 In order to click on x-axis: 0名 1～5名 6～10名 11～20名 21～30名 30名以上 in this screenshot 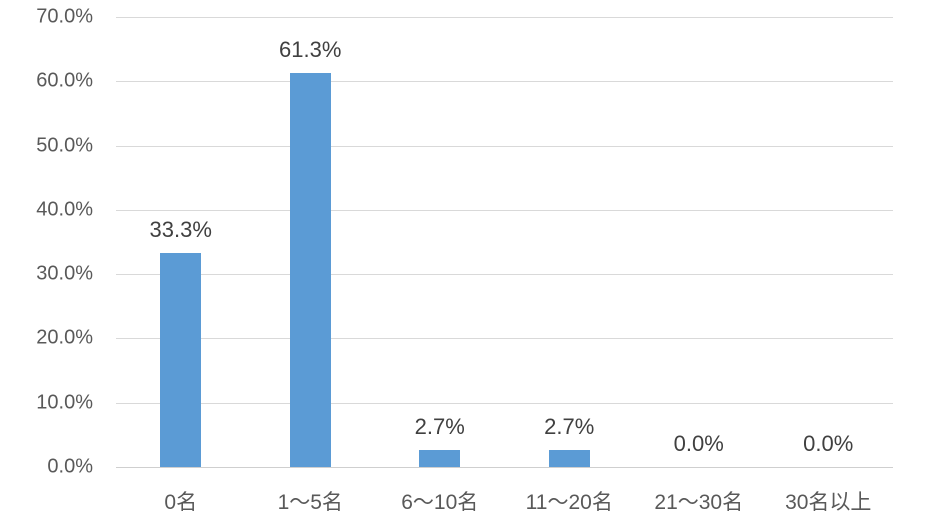, I will do `click(504, 501)`.